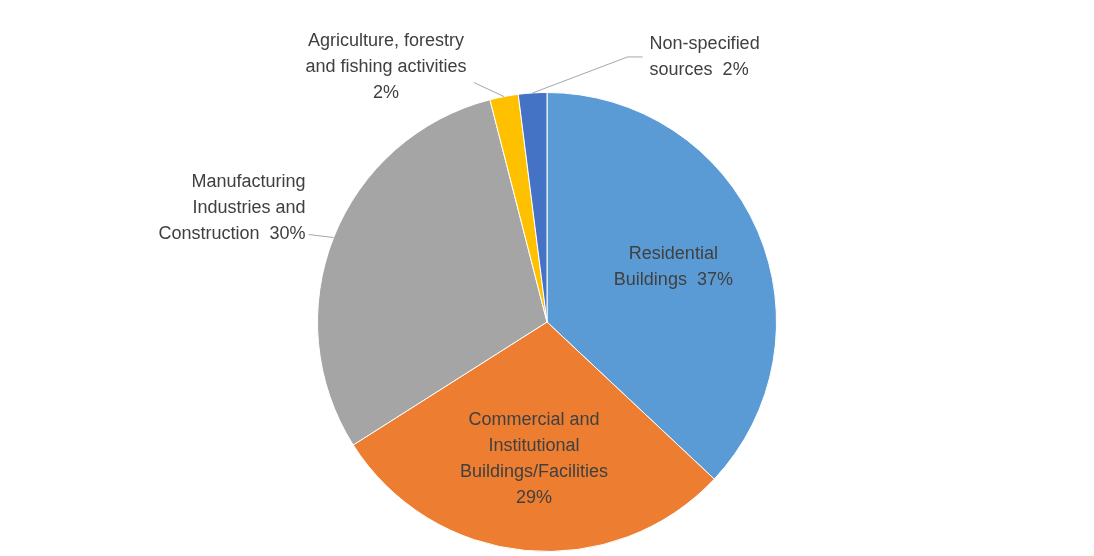 This screenshot has height=556, width=1094. What do you see at coordinates (534, 497) in the screenshot?
I see `data-label: 29%` at bounding box center [534, 497].